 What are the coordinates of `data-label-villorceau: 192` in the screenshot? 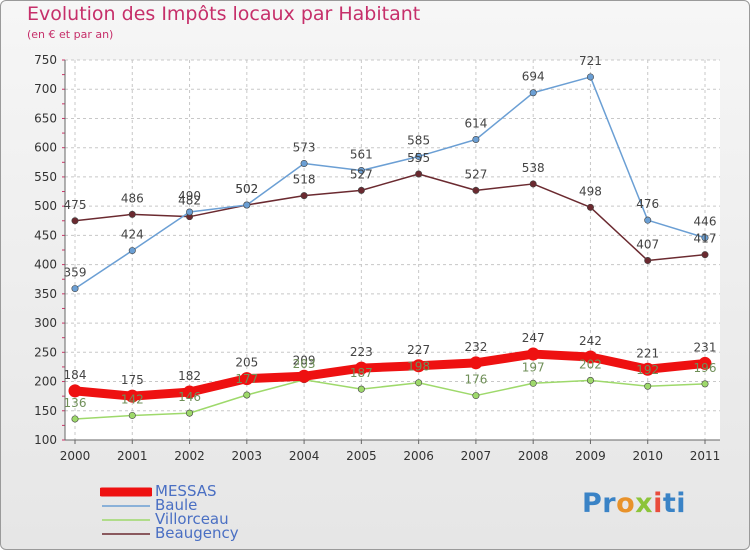 It's located at (647, 370).